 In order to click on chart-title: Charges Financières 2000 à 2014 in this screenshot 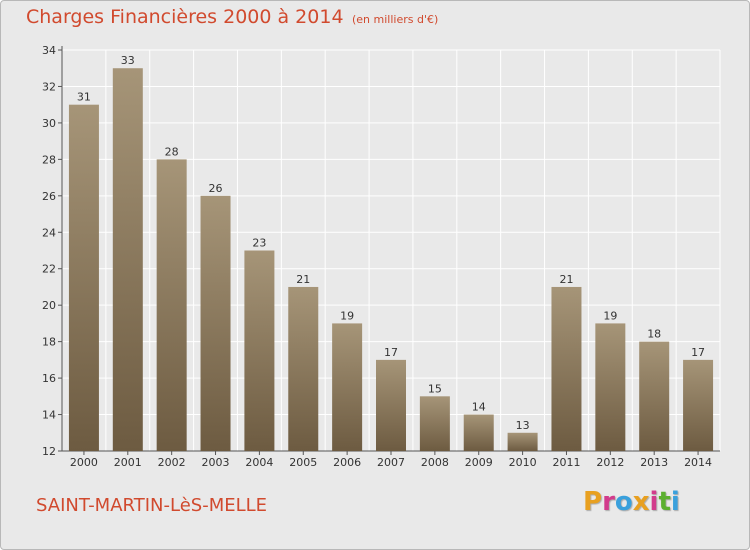, I will do `click(185, 17)`.